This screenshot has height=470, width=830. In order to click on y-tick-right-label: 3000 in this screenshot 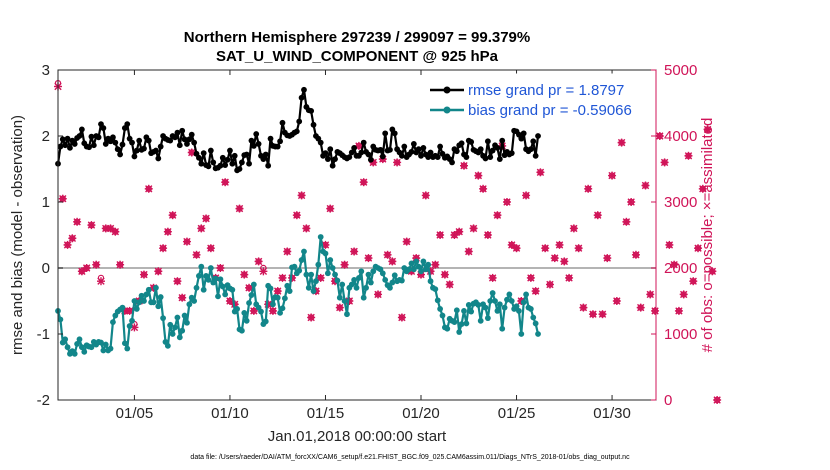, I will do `click(680, 202)`.